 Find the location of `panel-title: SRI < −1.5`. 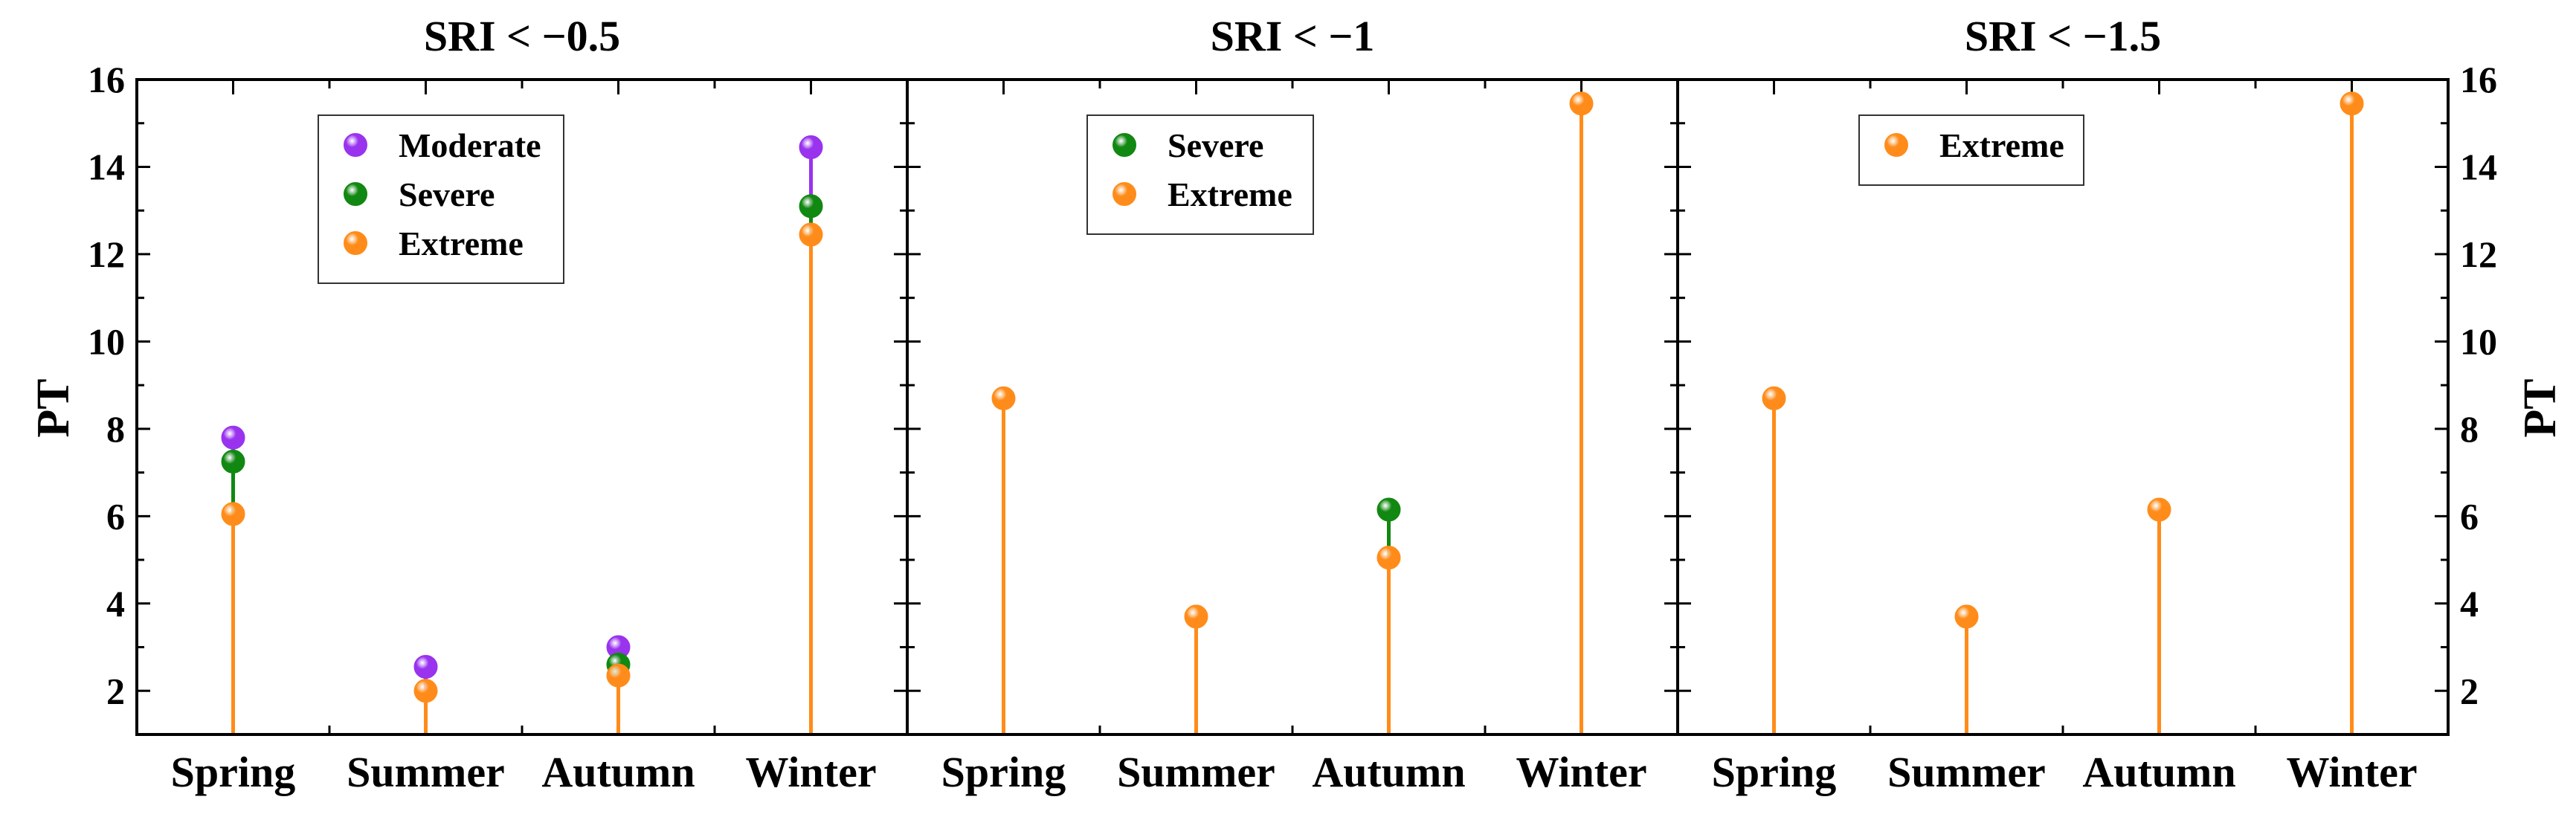

panel-title: SRI < −1.5 is located at coordinates (2063, 36).